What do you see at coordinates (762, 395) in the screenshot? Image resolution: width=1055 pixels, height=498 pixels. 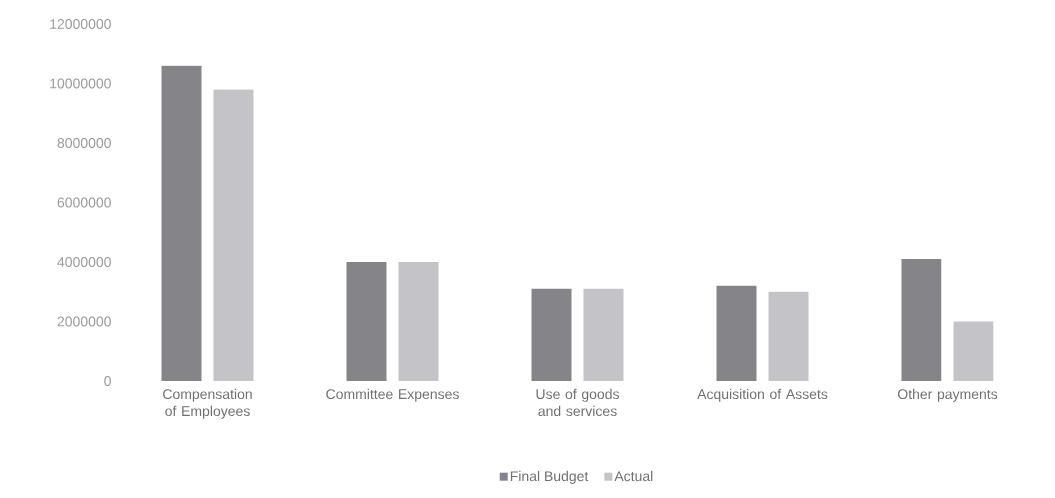 I see `x-tick-label: Acquisition of Assets` at bounding box center [762, 395].